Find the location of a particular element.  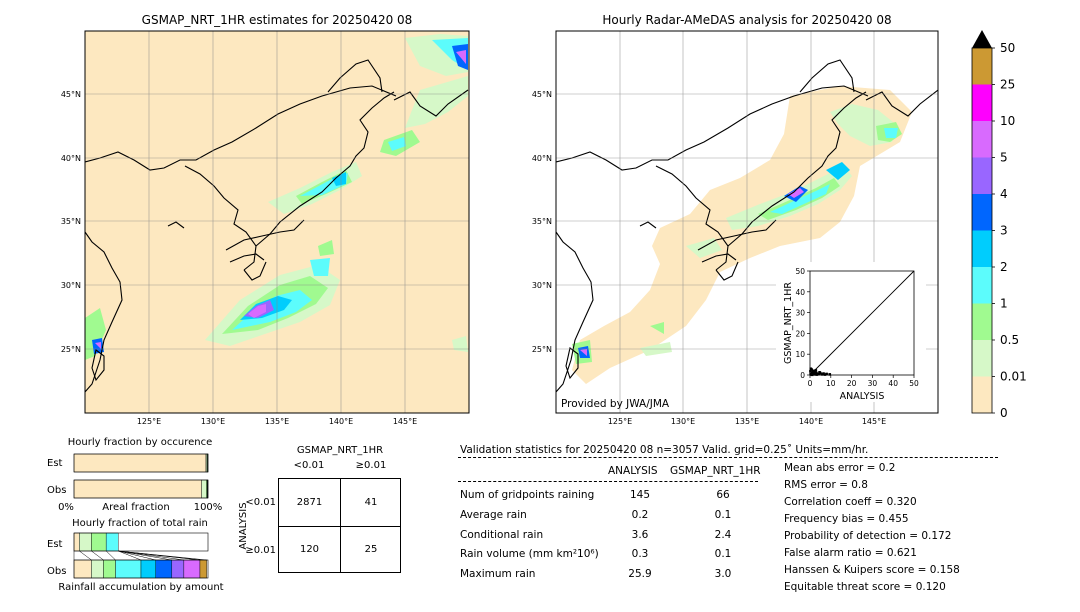

one-to-one-line is located at coordinates (862, 323).